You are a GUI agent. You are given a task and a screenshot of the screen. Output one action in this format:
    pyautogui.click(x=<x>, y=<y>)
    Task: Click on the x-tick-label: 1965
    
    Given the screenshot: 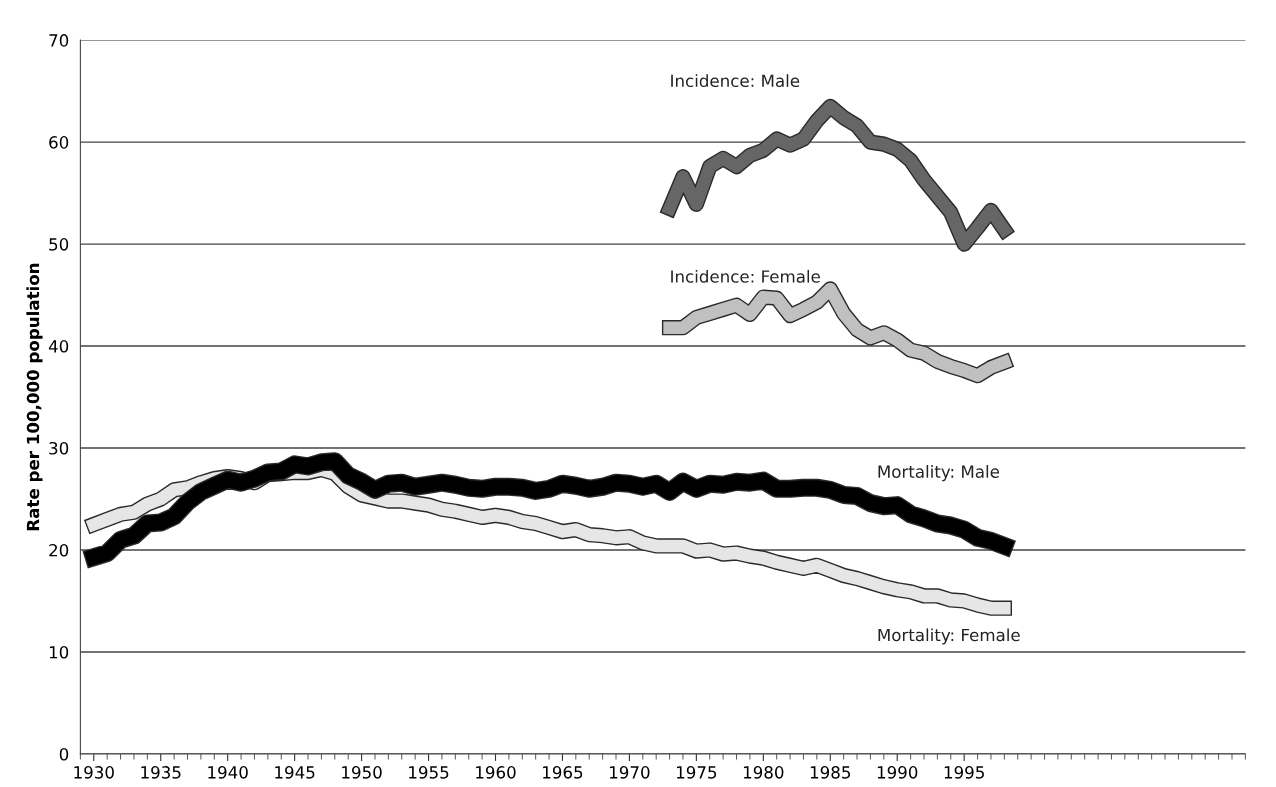 What is the action you would take?
    pyautogui.click(x=563, y=772)
    